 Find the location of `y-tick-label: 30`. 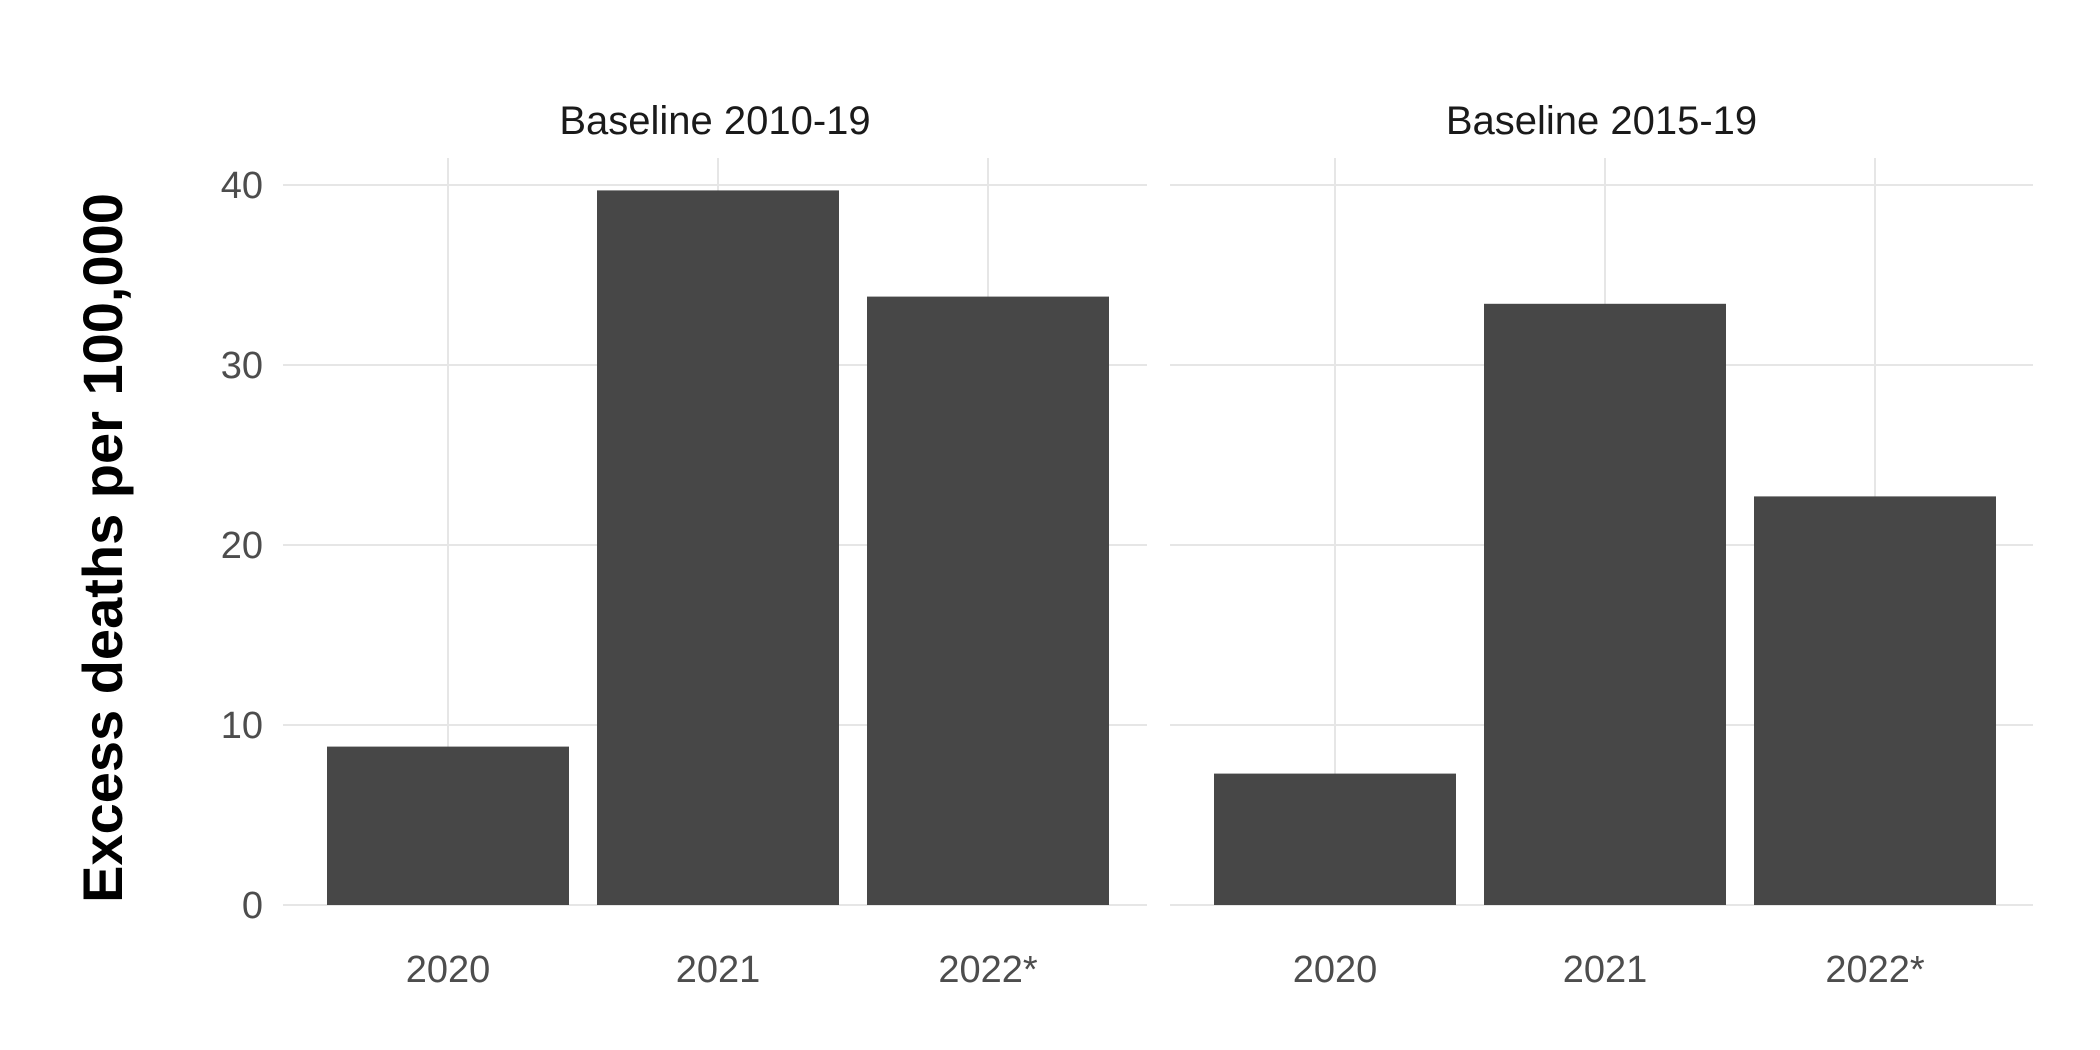

y-tick-label: 30 is located at coordinates (242, 366).